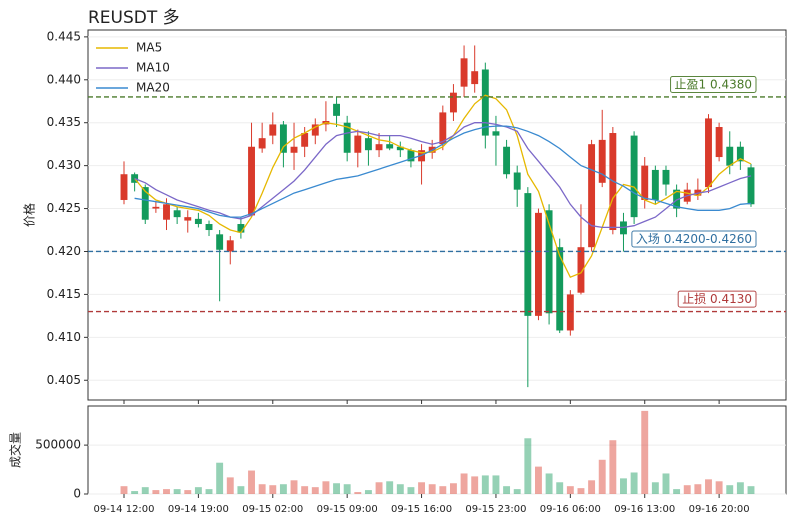  I want to click on legend-label: MA20, so click(153, 88).